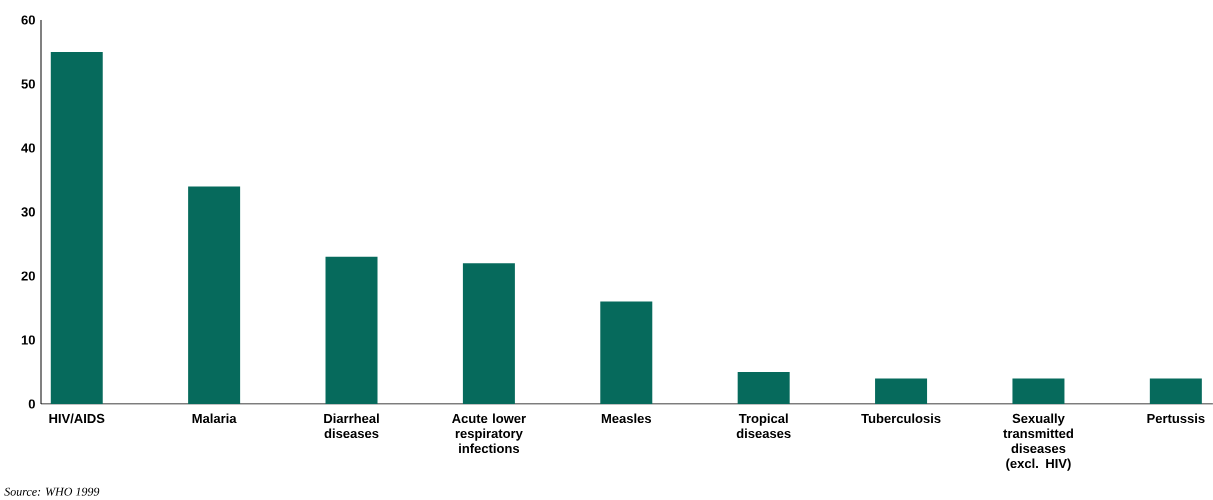  I want to click on x-tick-label: Tuberculosis, so click(901, 418).